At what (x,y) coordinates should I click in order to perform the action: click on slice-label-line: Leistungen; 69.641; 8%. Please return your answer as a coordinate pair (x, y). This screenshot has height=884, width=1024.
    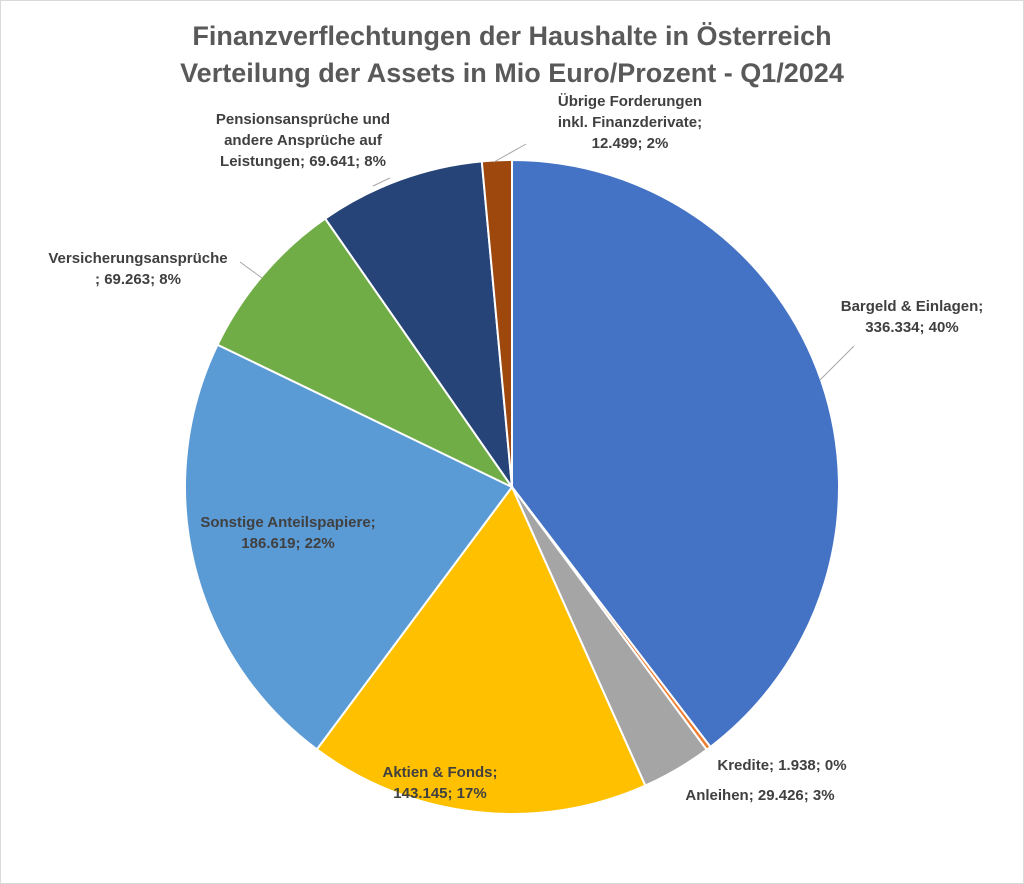
    Looking at the image, I should click on (303, 161).